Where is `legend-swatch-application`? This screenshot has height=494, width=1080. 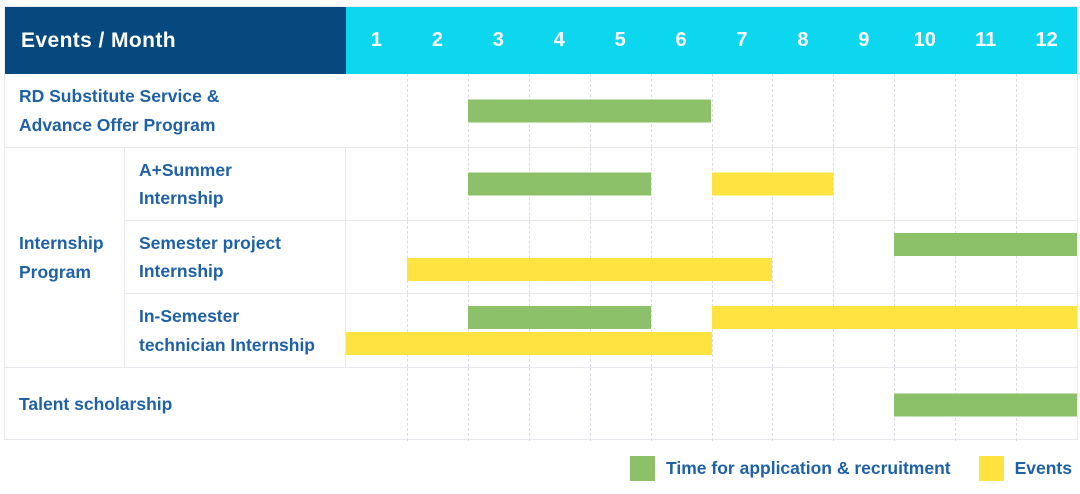 legend-swatch-application is located at coordinates (643, 468).